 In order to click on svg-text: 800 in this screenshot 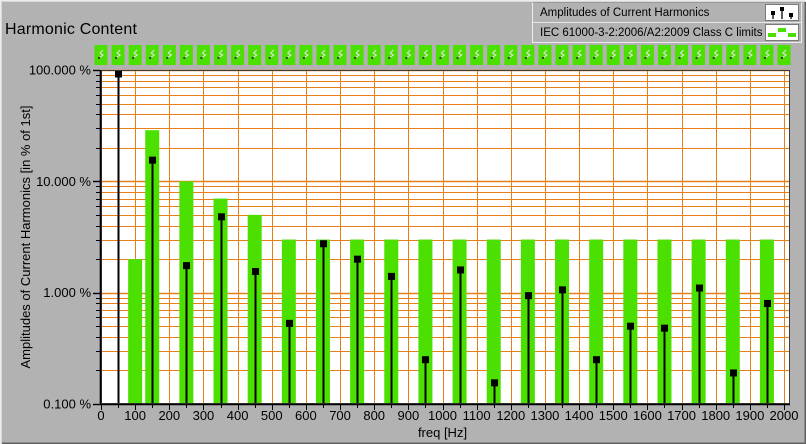, I will do `click(374, 415)`.